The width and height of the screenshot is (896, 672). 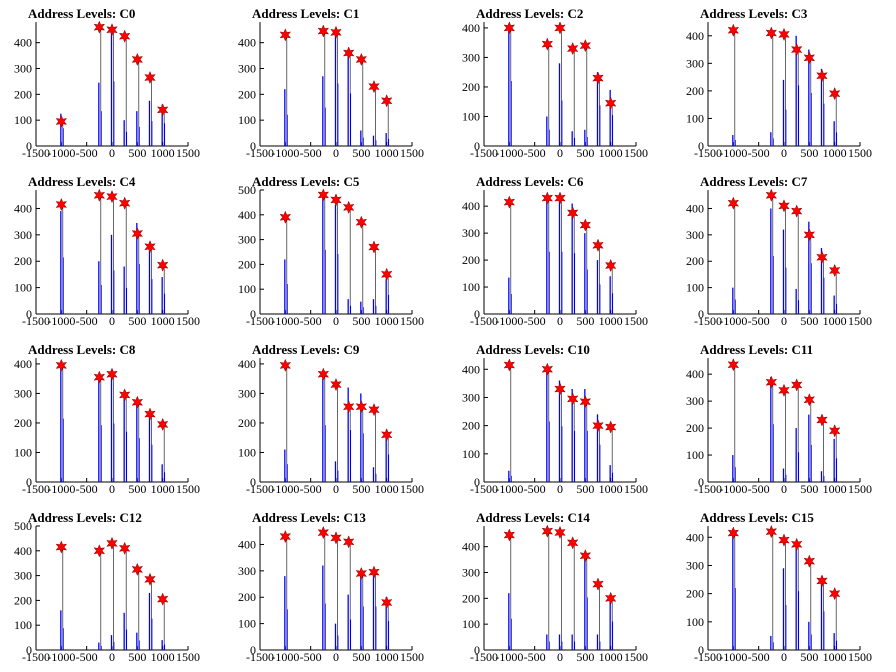 I want to click on chart-title: Address Levels: C7, so click(x=754, y=181).